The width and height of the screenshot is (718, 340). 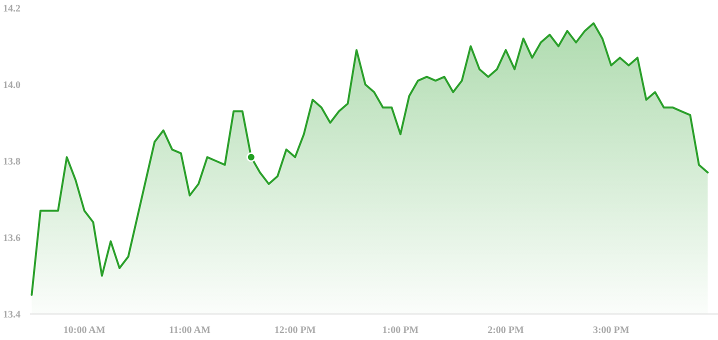 What do you see at coordinates (11, 9) in the screenshot?
I see `y-tick-label: 14.2` at bounding box center [11, 9].